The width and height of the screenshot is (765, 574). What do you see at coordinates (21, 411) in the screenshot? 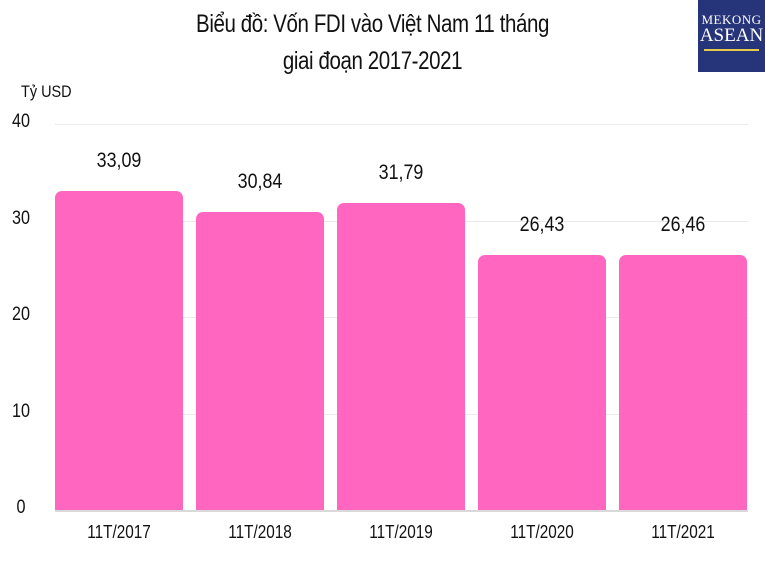
I see `y-tick-label: 10` at bounding box center [21, 411].